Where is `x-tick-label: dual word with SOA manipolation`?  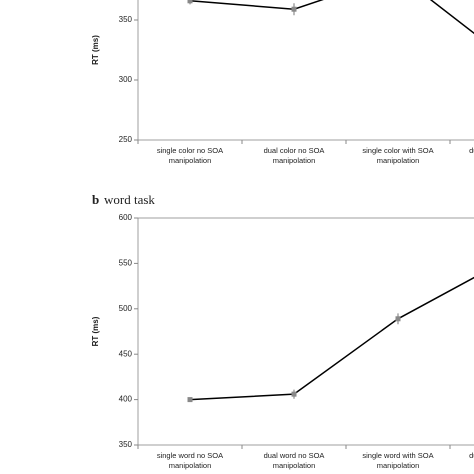
x-tick-label: dual word with SOA manipolation is located at coordinates (471, 455).